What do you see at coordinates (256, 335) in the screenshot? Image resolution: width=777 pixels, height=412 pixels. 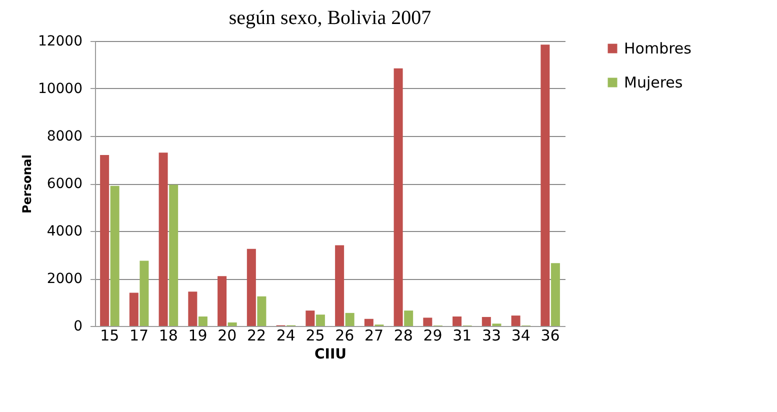 I see `x-tick-label: 22` at bounding box center [256, 335].